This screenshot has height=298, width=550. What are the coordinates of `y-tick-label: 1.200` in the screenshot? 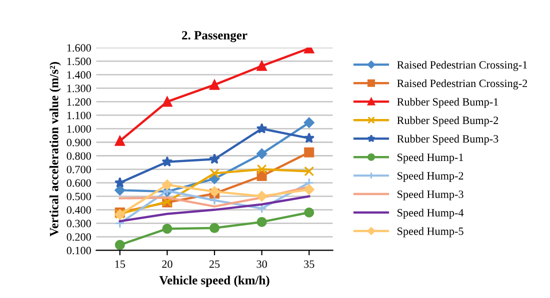 It's located at (79, 102).